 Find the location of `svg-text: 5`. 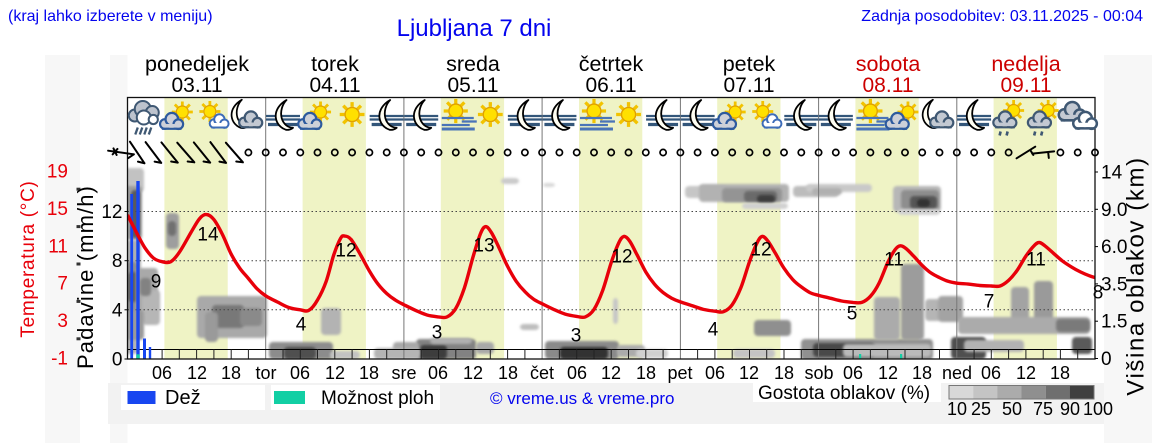

svg-text: 5 is located at coordinates (852, 314).